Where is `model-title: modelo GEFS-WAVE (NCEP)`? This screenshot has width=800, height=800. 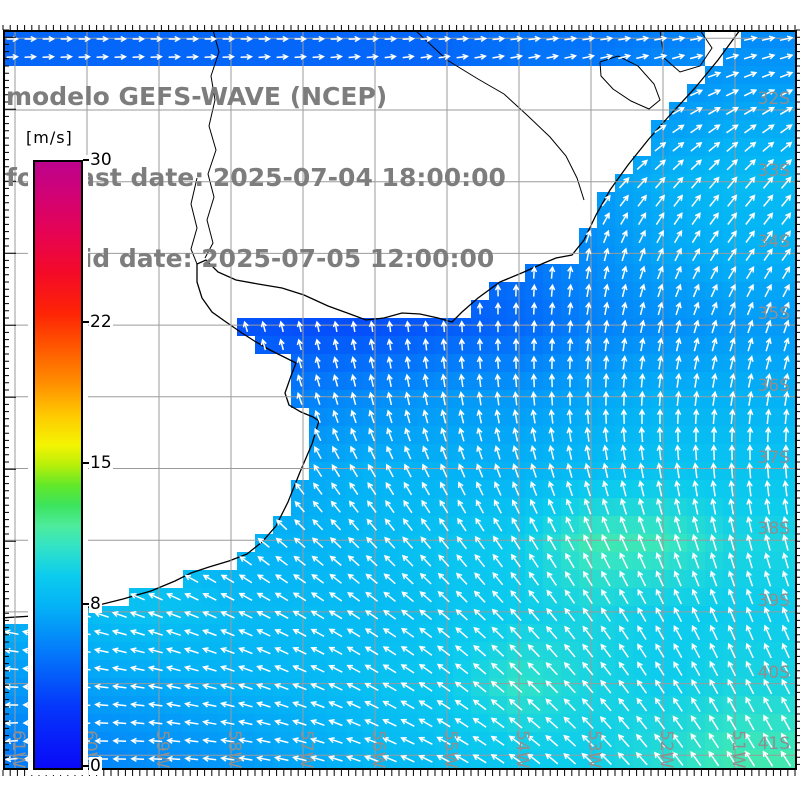
model-title: modelo GEFS-WAVE (NCEP) is located at coordinates (197, 96).